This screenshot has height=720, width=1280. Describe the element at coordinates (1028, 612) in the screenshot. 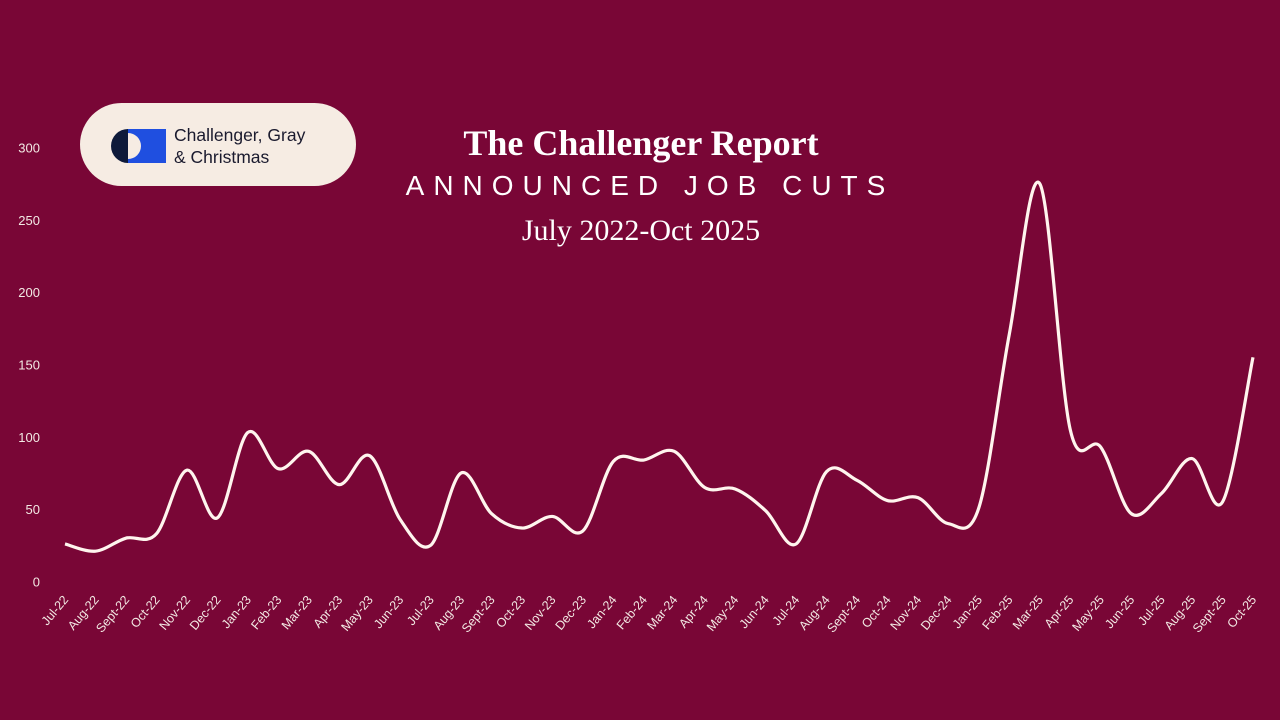

I see `x-tick-label: Mar-25` at that location.